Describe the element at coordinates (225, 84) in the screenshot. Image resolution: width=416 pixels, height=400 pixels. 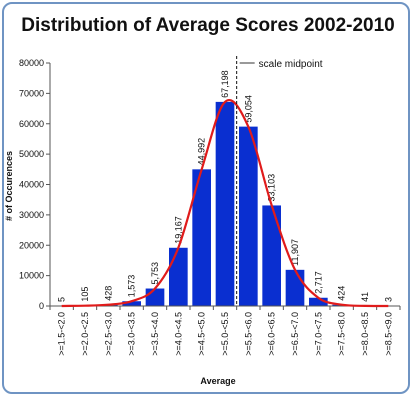
I see `data-label: 67,198` at that location.